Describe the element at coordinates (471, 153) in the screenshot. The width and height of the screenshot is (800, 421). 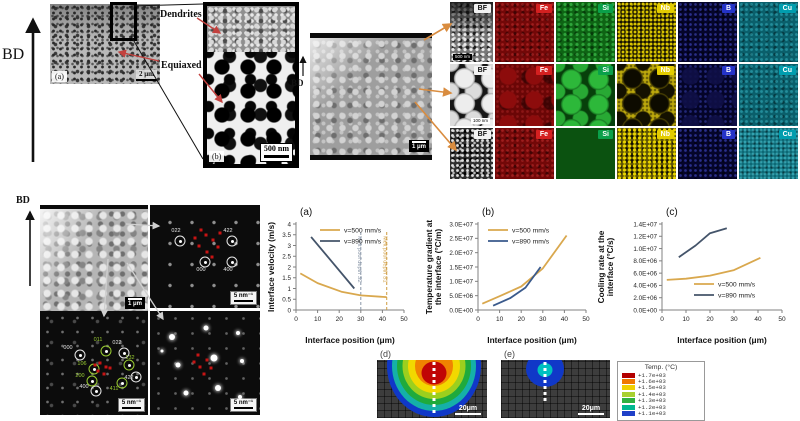
I see `eds-map-bf-row3: BF` at that location.